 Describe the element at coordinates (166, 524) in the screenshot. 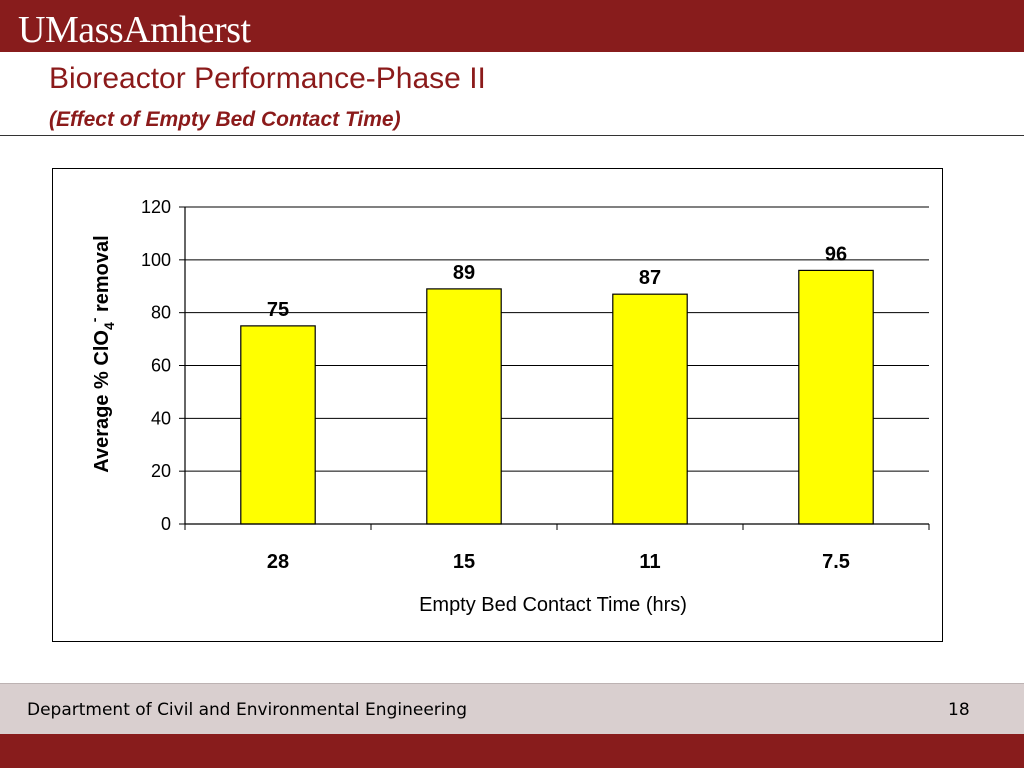

I see `y-tick-label: 0` at that location.